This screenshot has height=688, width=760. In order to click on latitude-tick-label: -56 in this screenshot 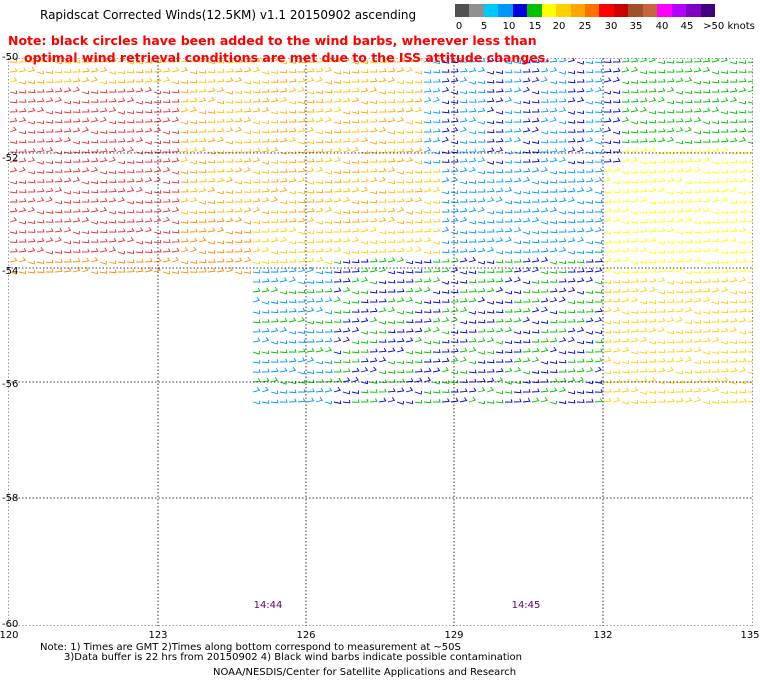, I will do `click(10, 384)`.